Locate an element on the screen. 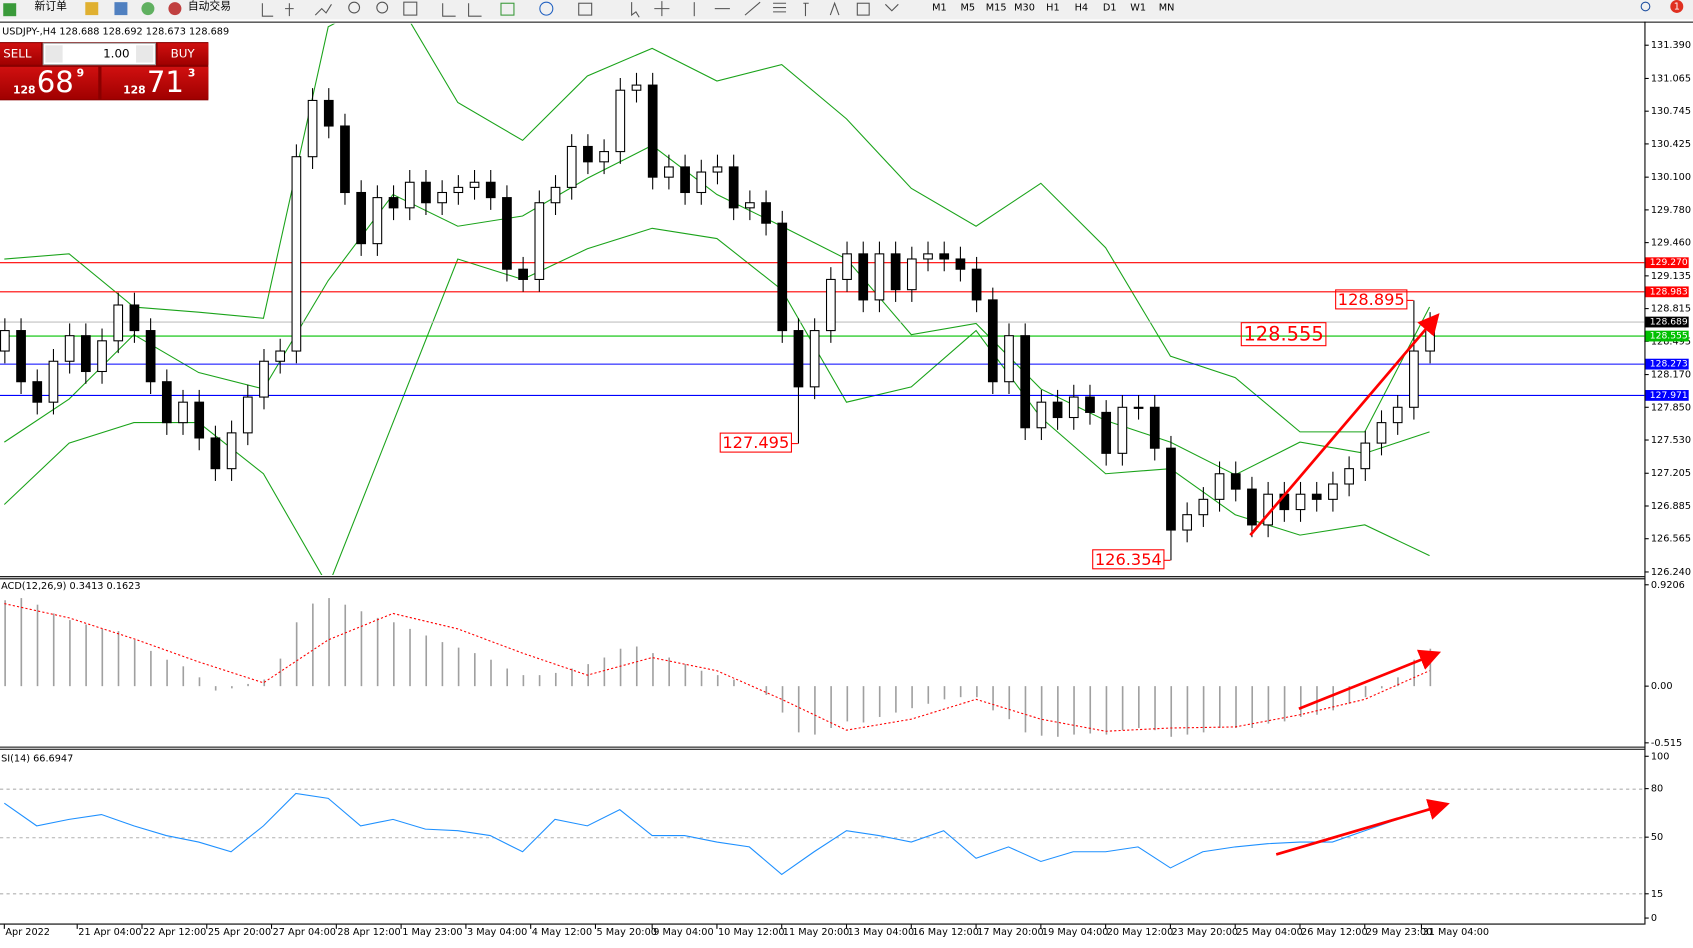  sell-button is located at coordinates (21, 54).